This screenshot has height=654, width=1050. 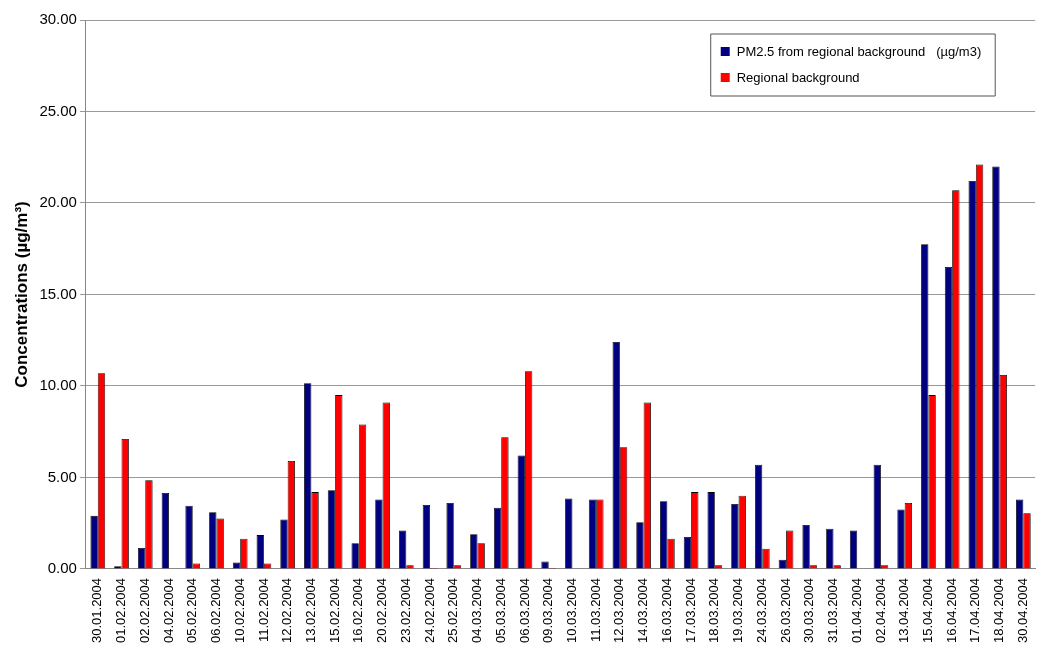 I want to click on x-tick-label: 15.04.2004, so click(x=927, y=610).